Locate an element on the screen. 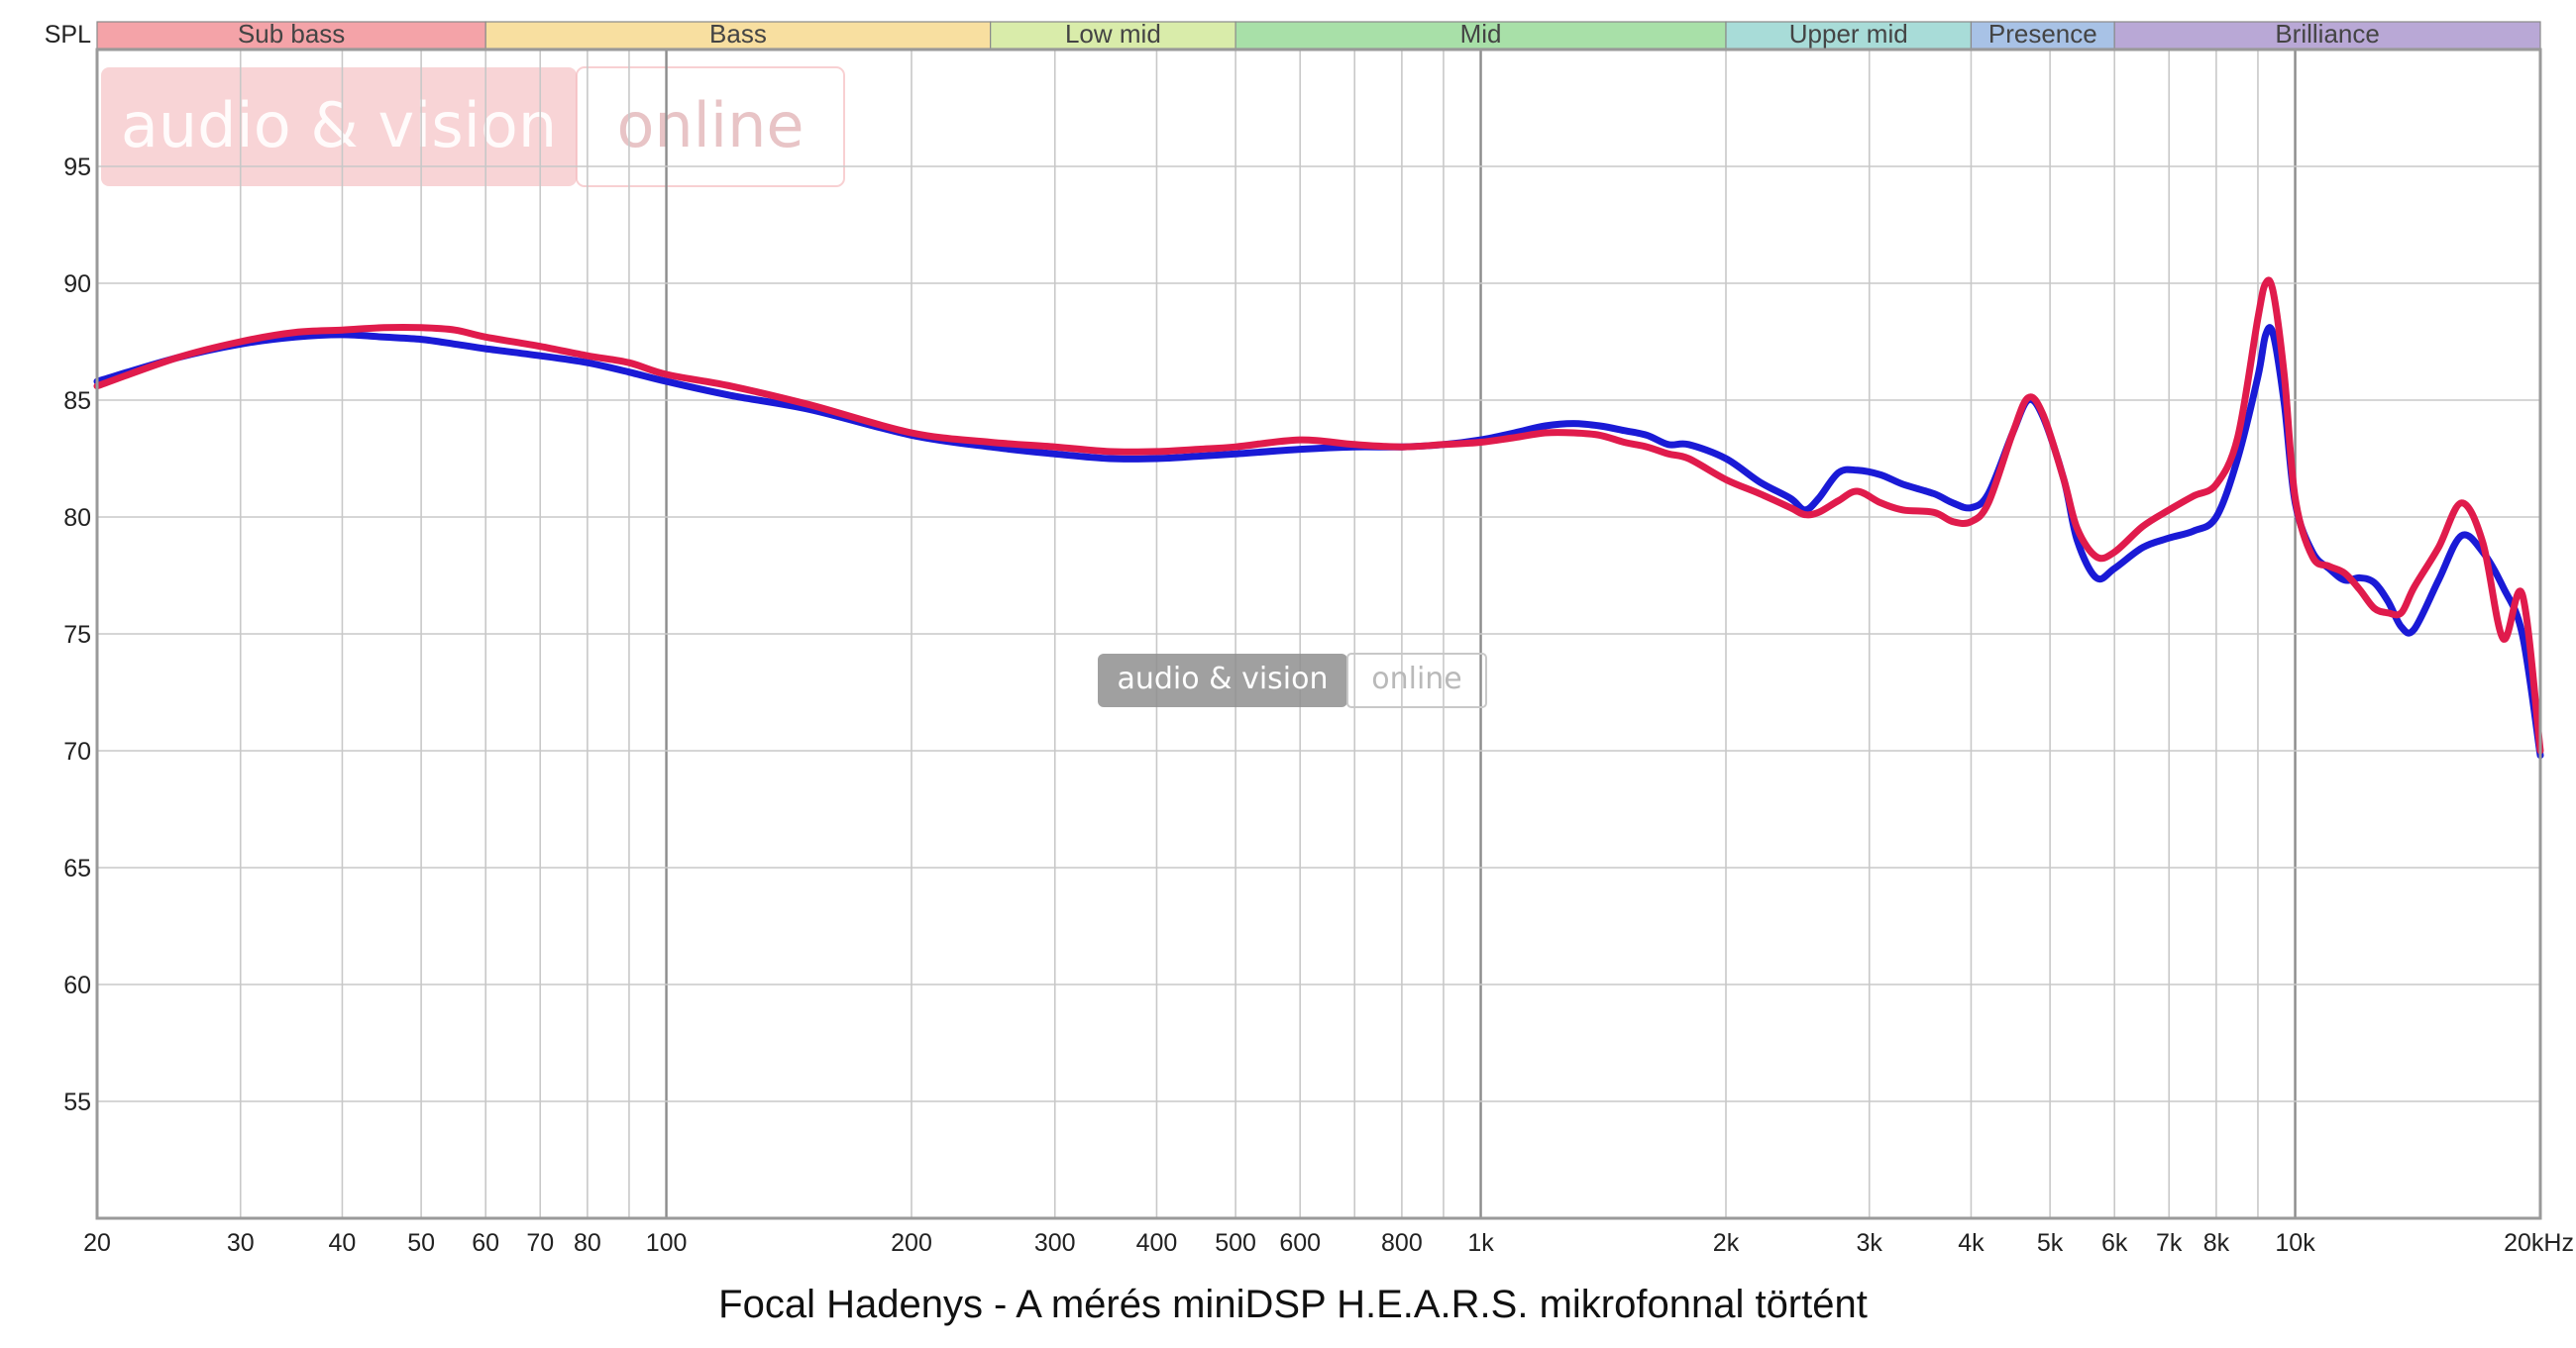 Image resolution: width=2576 pixels, height=1348 pixels. watermark-center: audio & vision online is located at coordinates (1292, 680).